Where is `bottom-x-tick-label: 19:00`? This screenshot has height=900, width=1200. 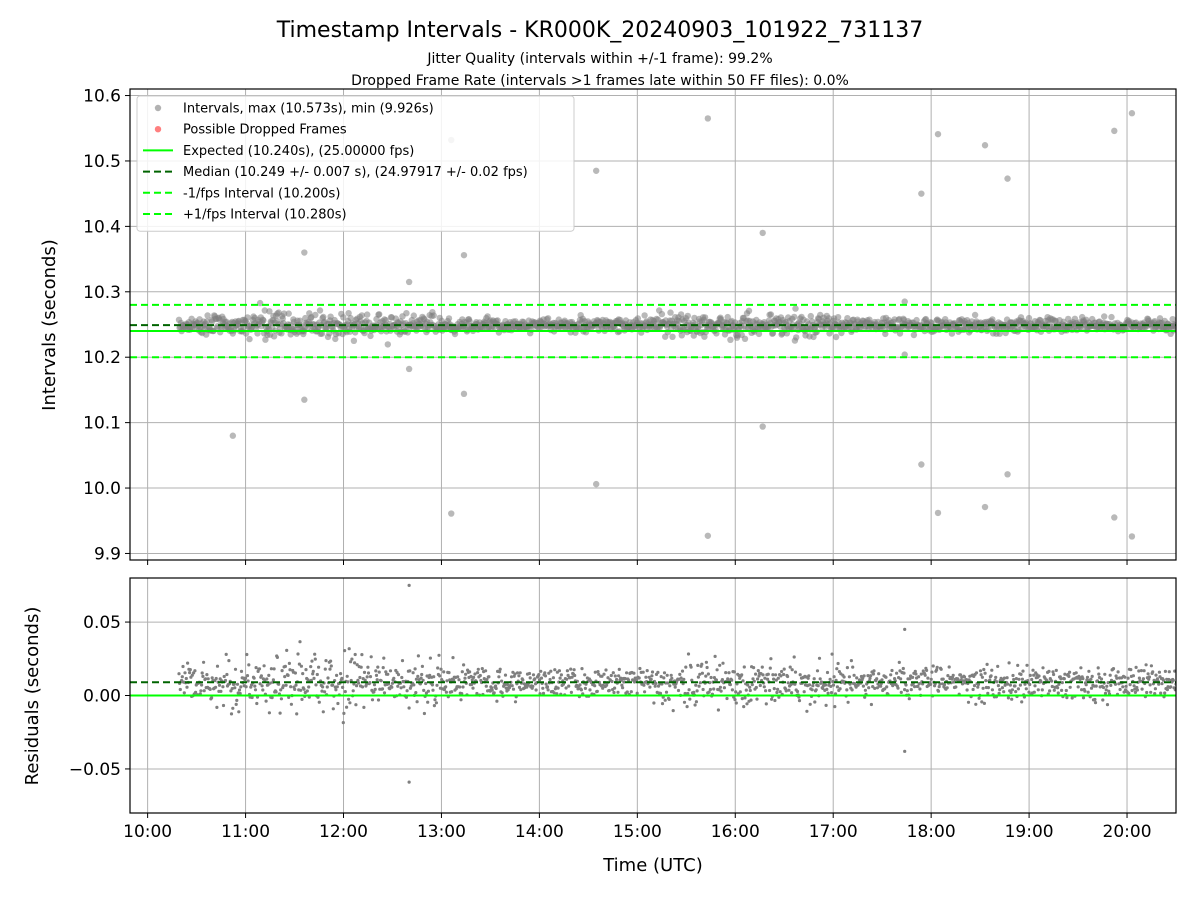
bottom-x-tick-label: 19:00 is located at coordinates (1029, 832).